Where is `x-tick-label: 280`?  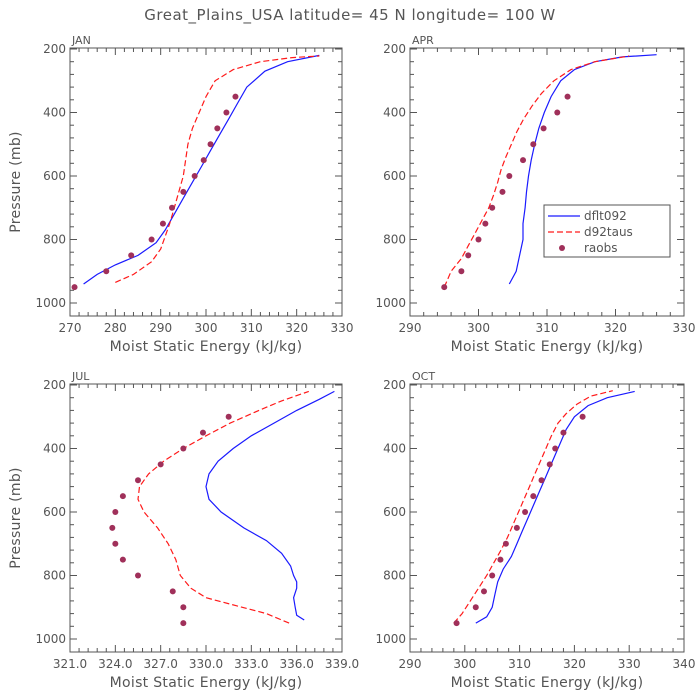 x-tick-label: 280 is located at coordinates (115, 328).